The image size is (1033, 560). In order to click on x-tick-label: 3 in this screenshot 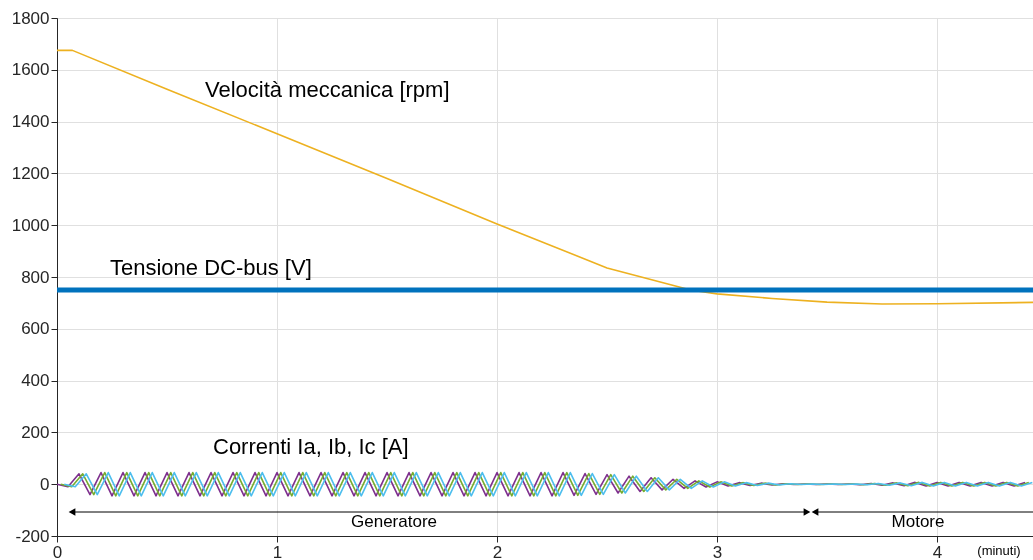, I will do `click(717, 551)`.